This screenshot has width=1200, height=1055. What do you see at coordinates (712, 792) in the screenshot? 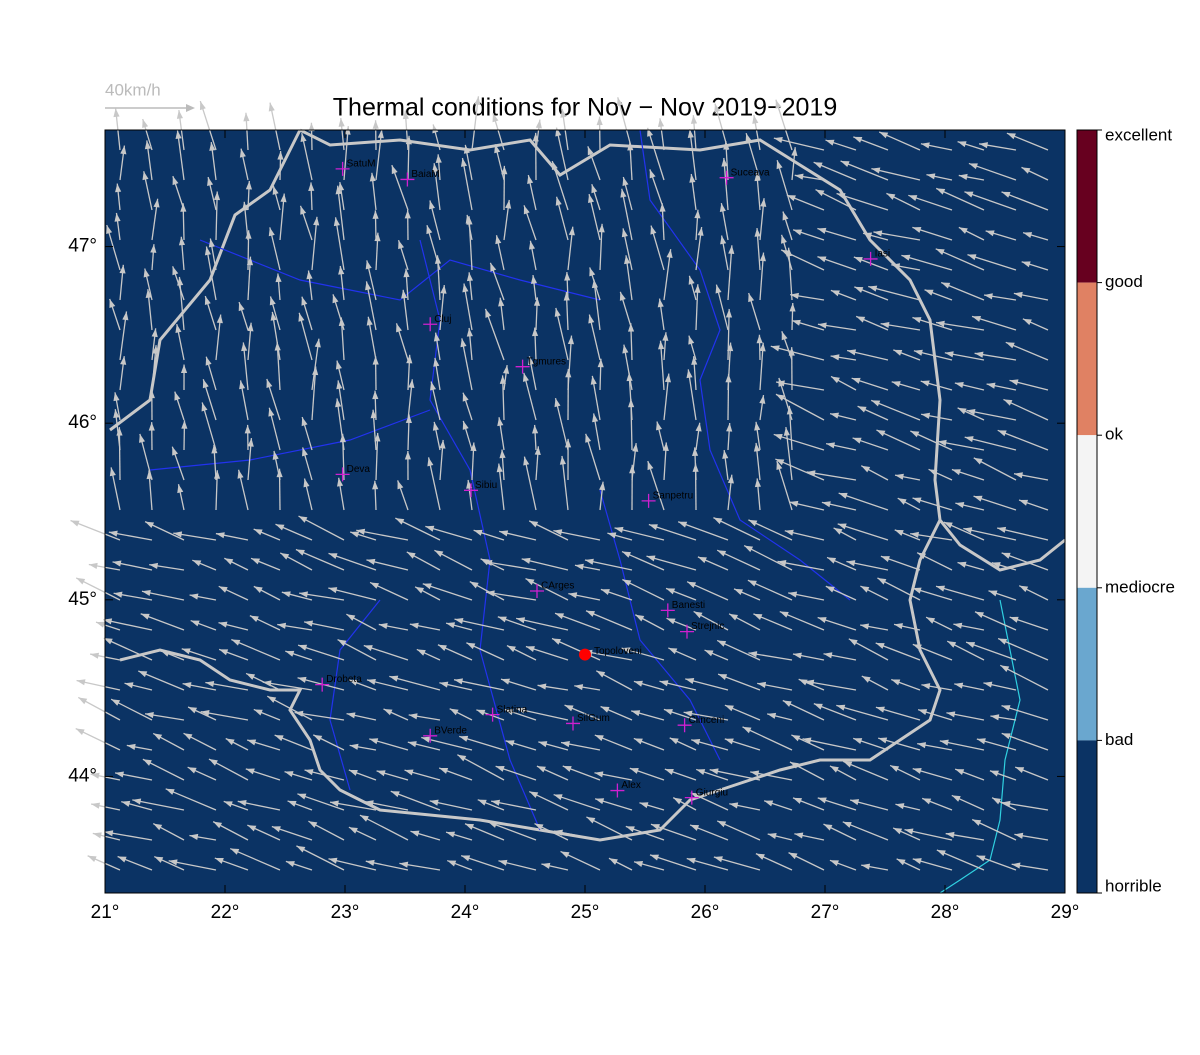
I see `place-label: Giurgiu` at bounding box center [712, 792].